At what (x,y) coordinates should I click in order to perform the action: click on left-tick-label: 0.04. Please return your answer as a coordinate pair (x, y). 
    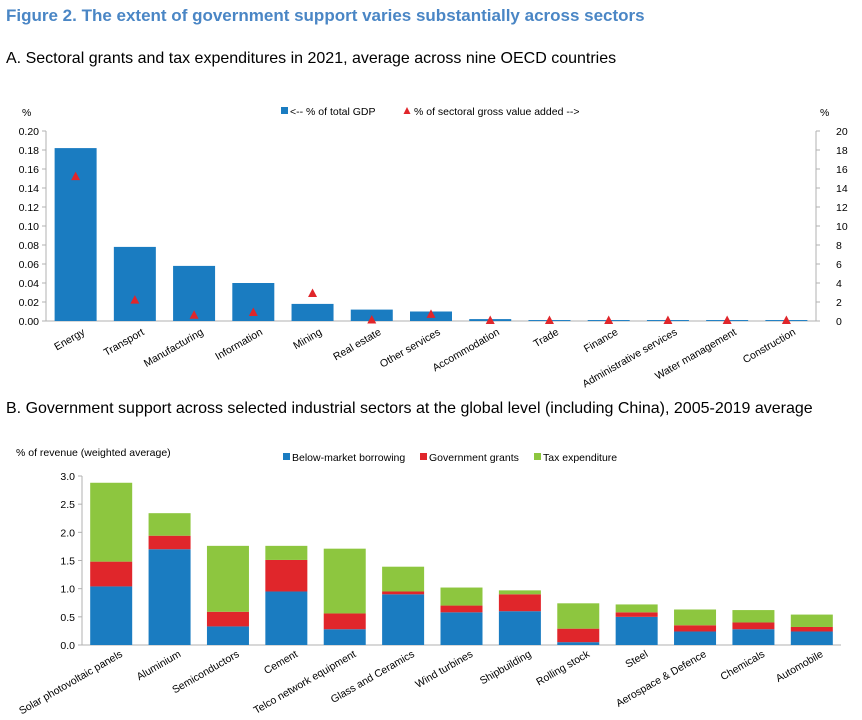
    Looking at the image, I should click on (29, 284).